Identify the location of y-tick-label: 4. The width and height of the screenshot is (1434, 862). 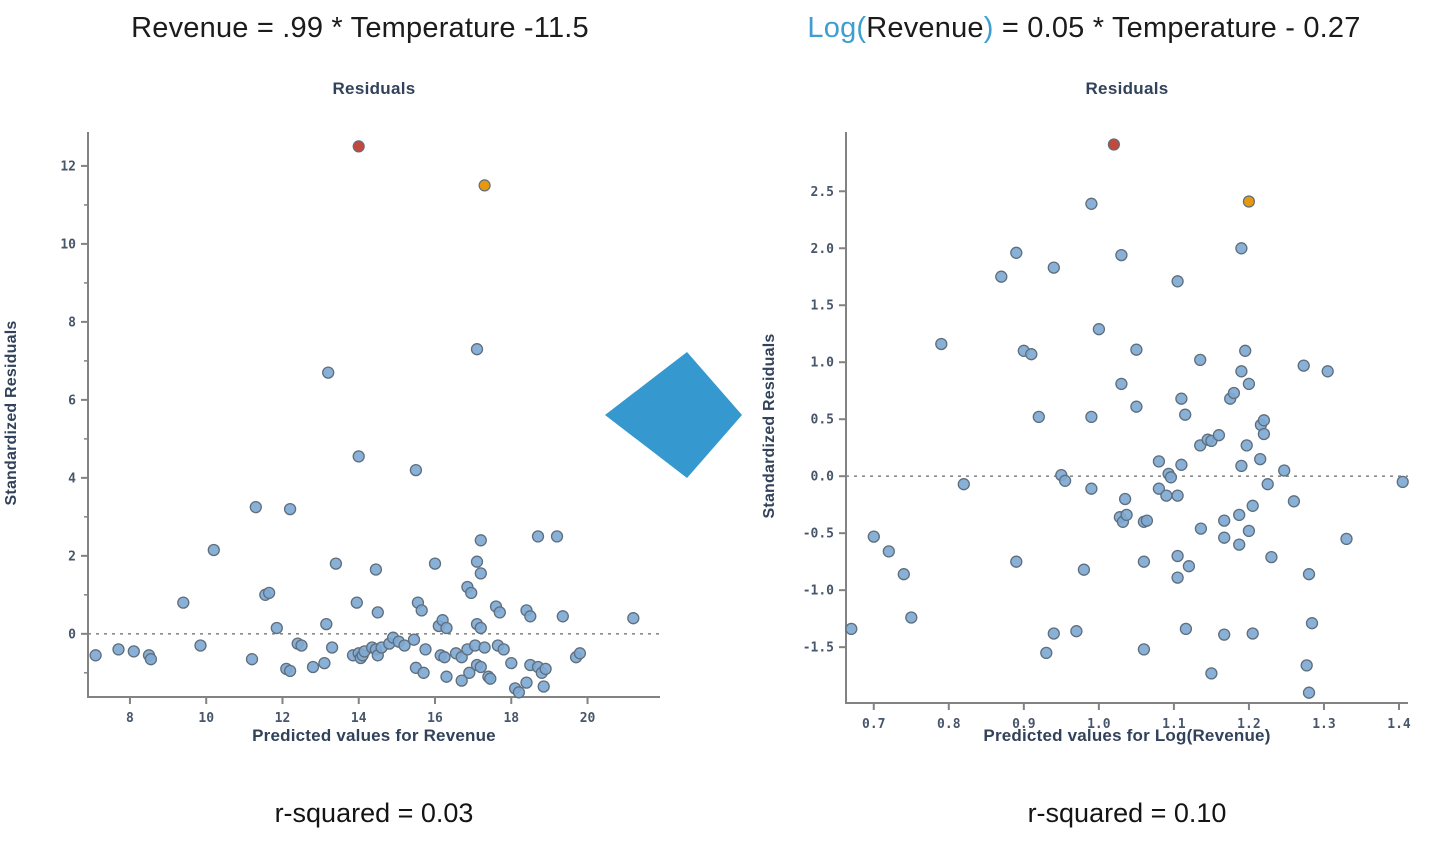
(72, 478).